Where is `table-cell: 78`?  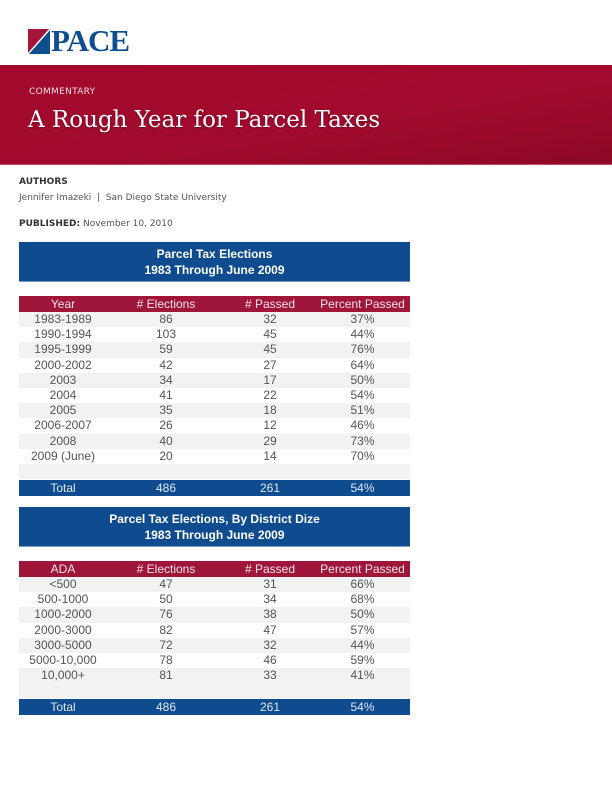
table-cell: 78 is located at coordinates (166, 659).